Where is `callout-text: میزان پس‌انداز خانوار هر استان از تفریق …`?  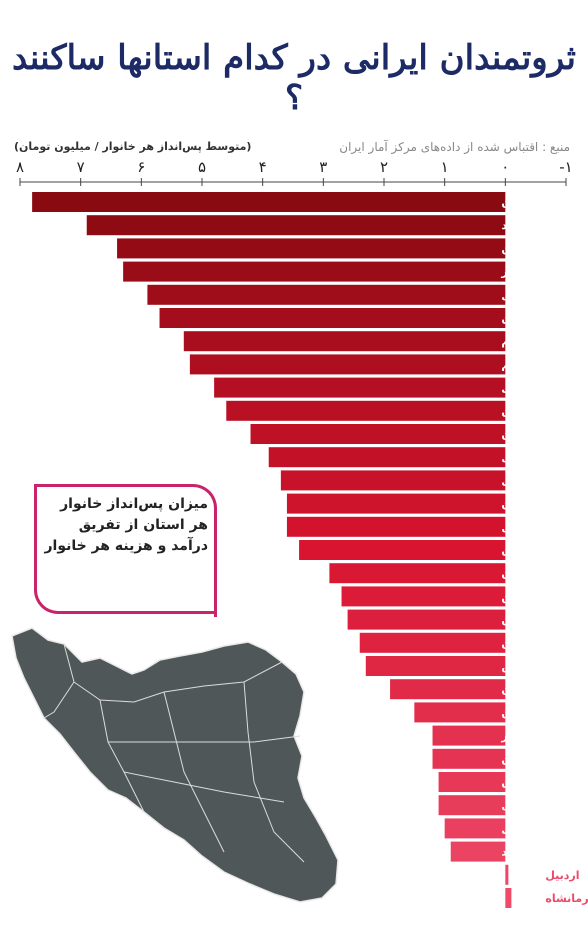
callout-text: میزان پس‌انداز خانوار هر استان از تفریق … is located at coordinates (126, 525).